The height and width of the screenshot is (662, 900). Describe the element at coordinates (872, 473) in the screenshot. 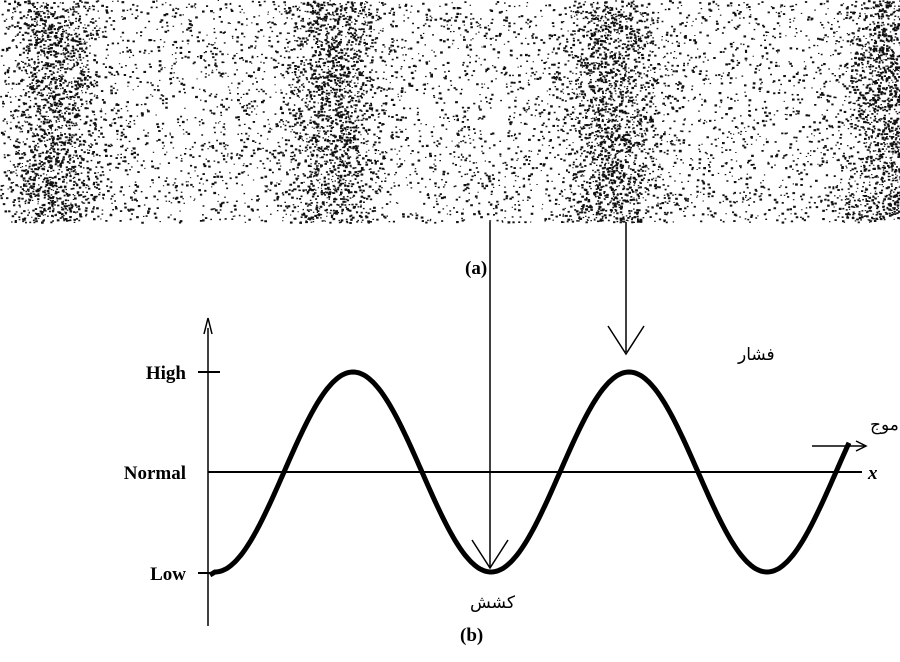

I see `x-label: x` at that location.